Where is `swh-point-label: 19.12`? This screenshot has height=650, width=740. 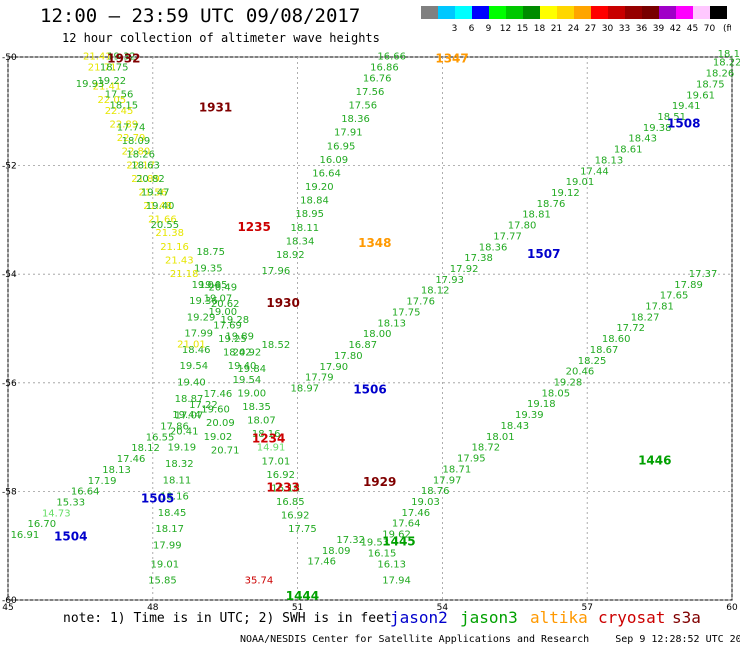
swh-point-label: 19.12 is located at coordinates (565, 193).